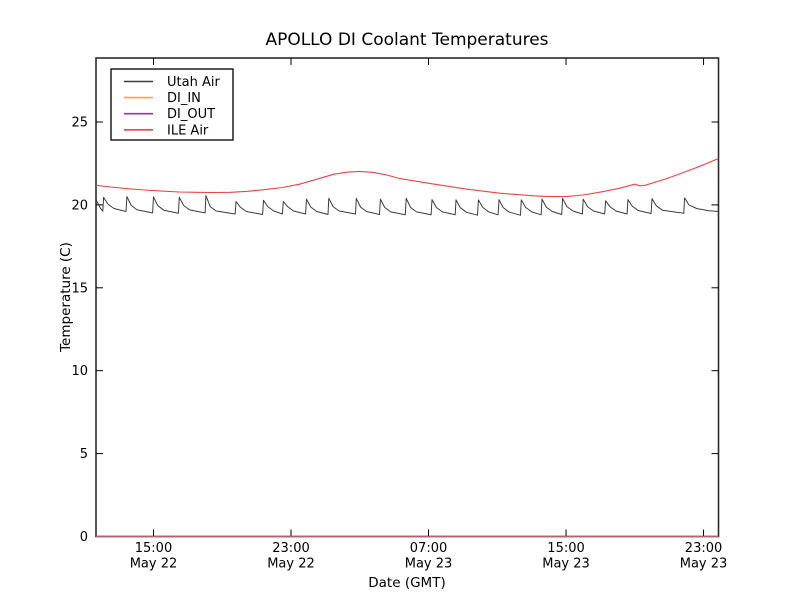 The image size is (800, 604). Describe the element at coordinates (79, 122) in the screenshot. I see `y-tick-label: 25` at that location.